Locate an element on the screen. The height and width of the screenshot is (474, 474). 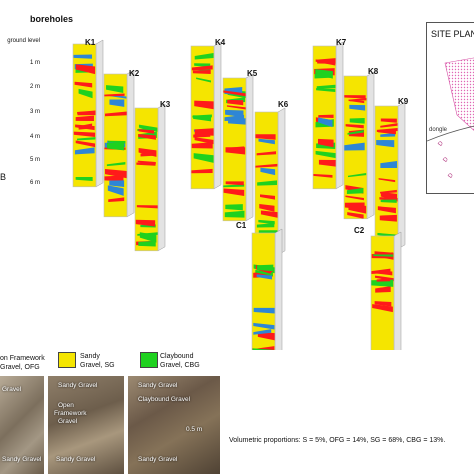
borehole-k8 is located at coordinates (359, 145).